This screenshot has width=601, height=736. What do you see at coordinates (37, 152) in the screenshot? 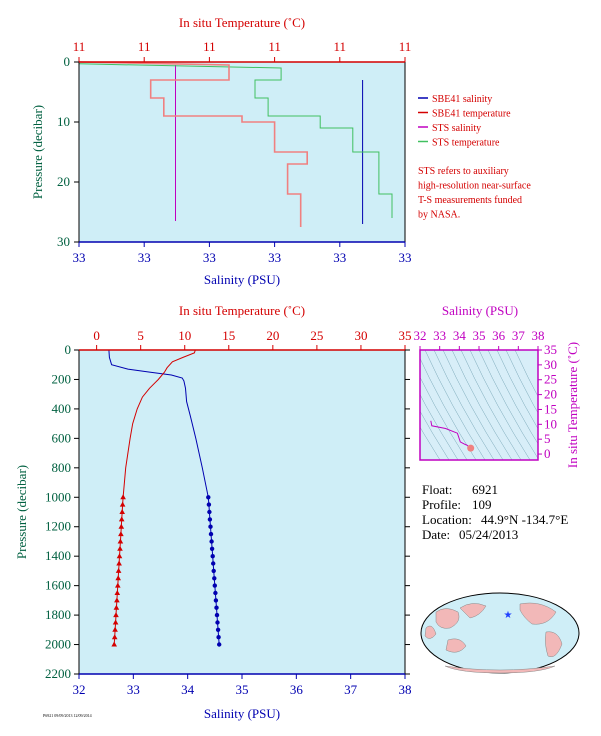
I see `near-surface-left-axis-label: Pressure (decibar)` at bounding box center [37, 152].